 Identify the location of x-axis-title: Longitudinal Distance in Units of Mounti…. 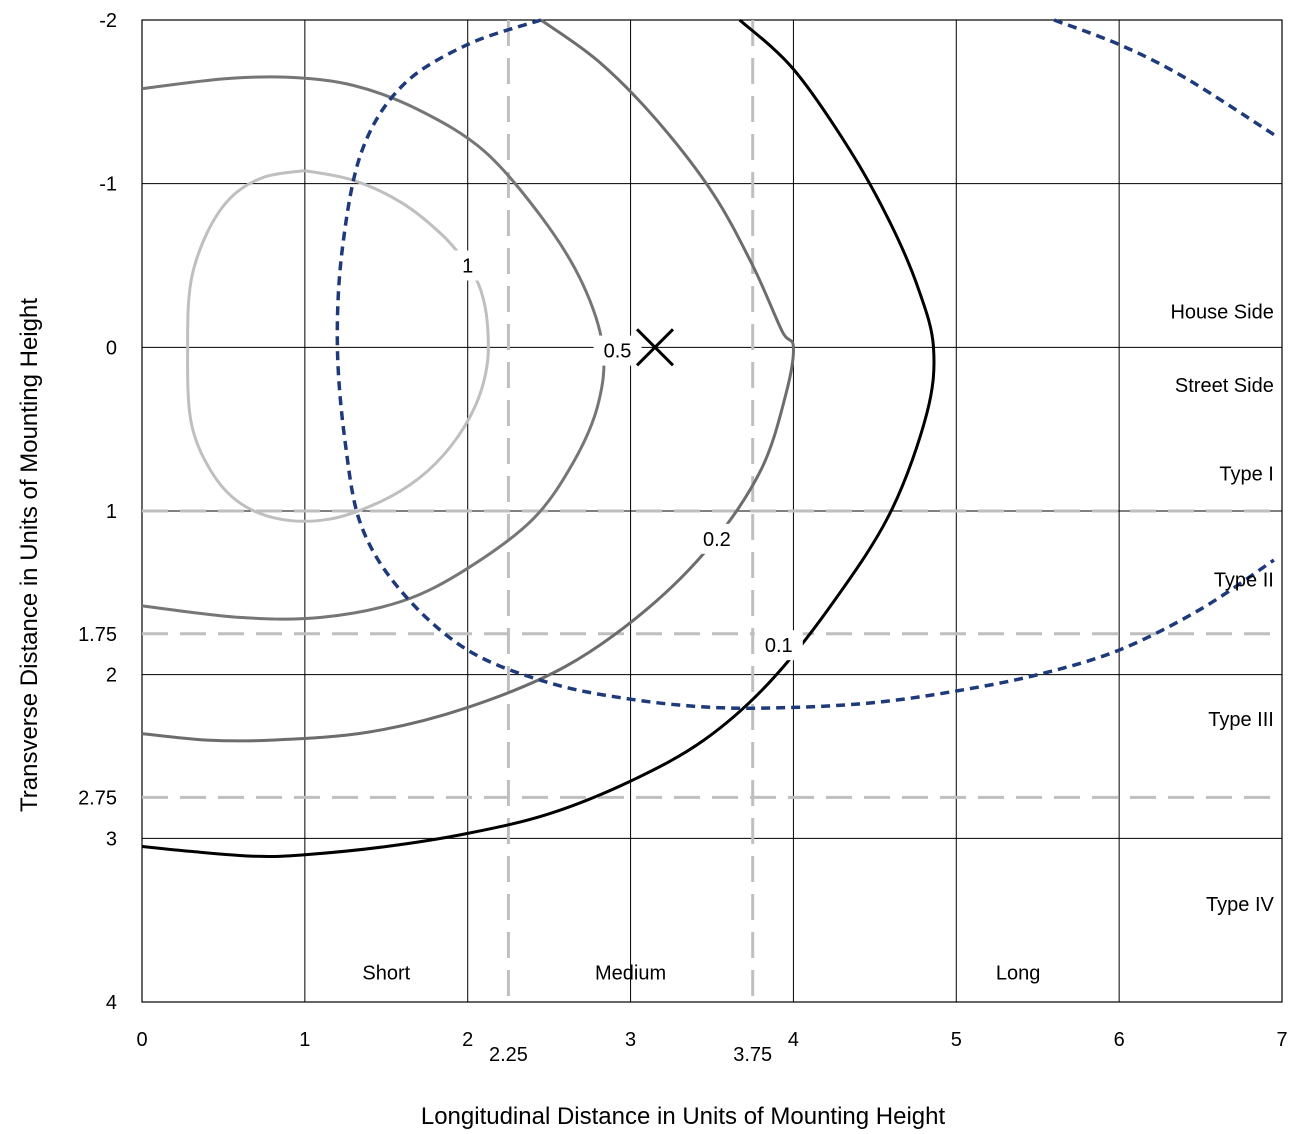
(683, 1116).